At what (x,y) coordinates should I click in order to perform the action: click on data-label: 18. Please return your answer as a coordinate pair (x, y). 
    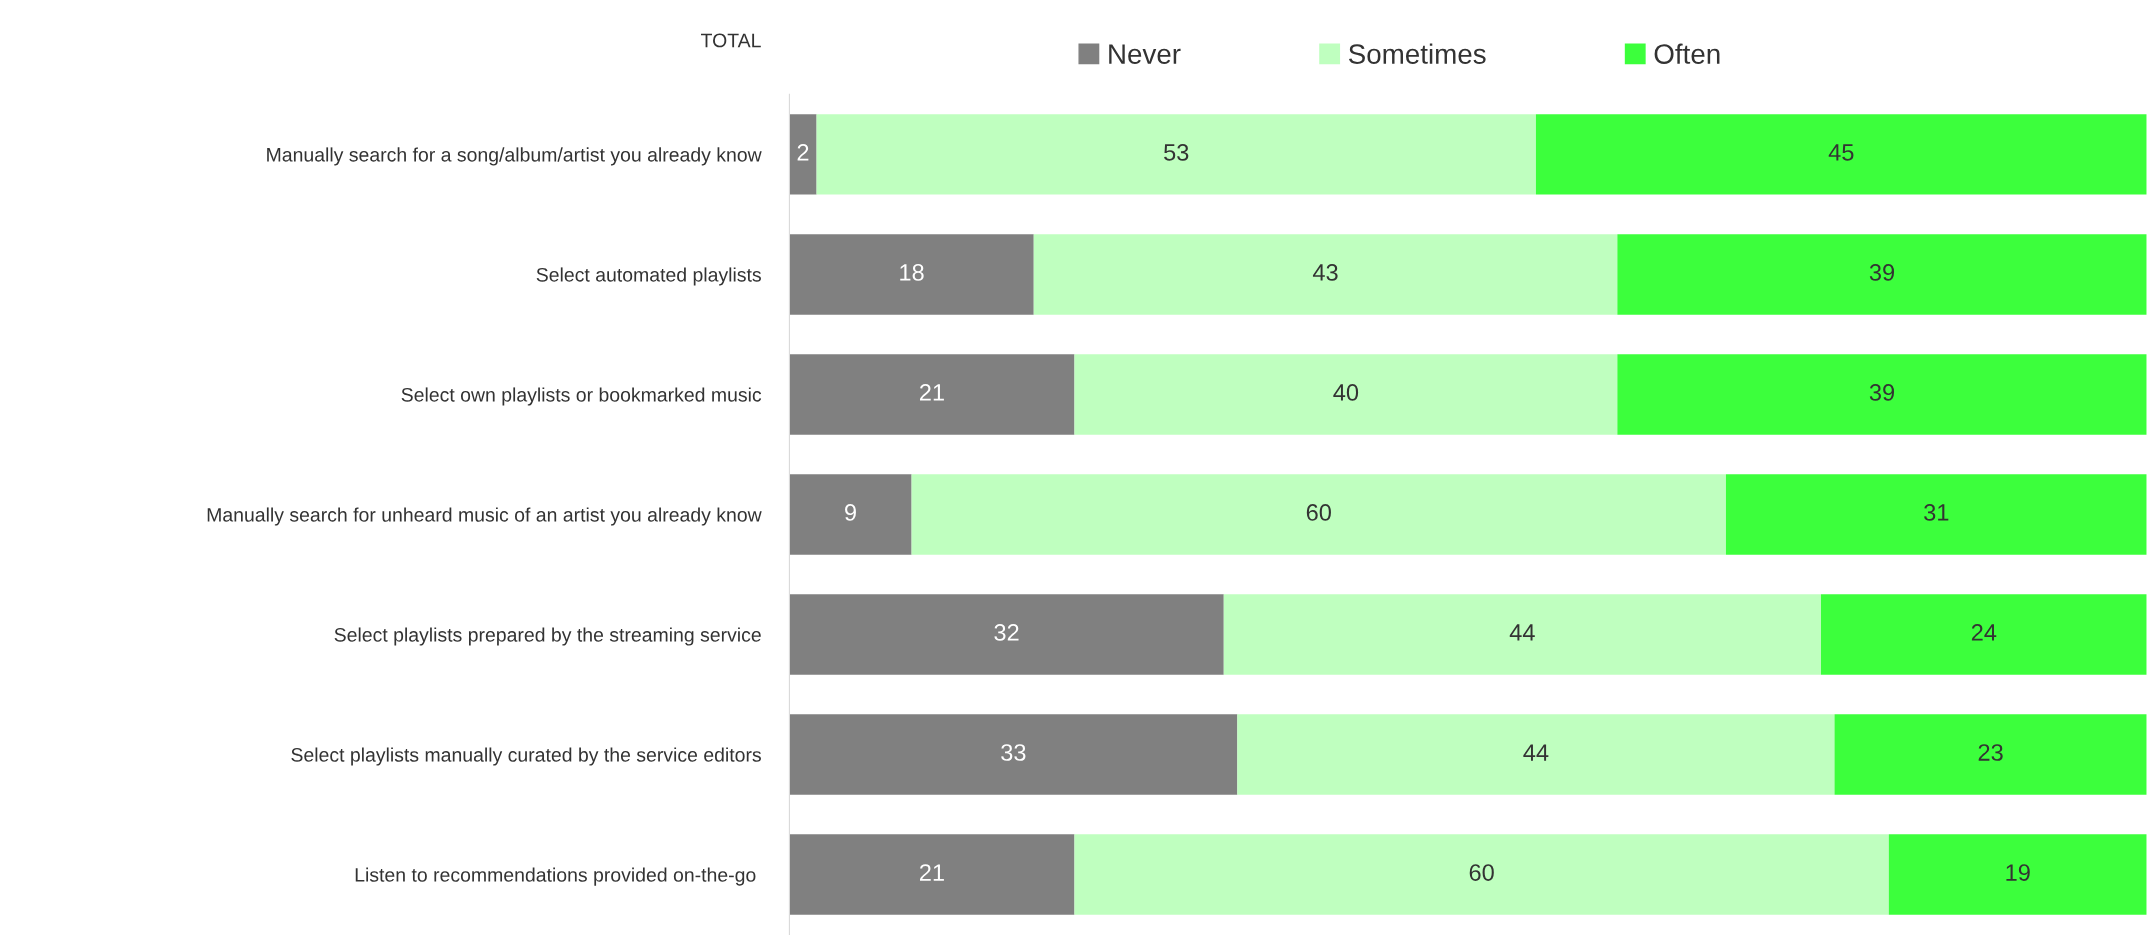
    Looking at the image, I should click on (912, 272).